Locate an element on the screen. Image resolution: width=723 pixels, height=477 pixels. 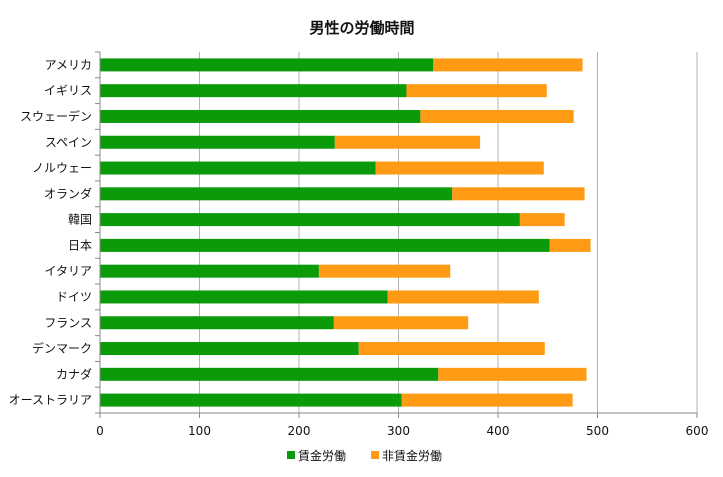
legend-label: 賃金労働 is located at coordinates (322, 455).